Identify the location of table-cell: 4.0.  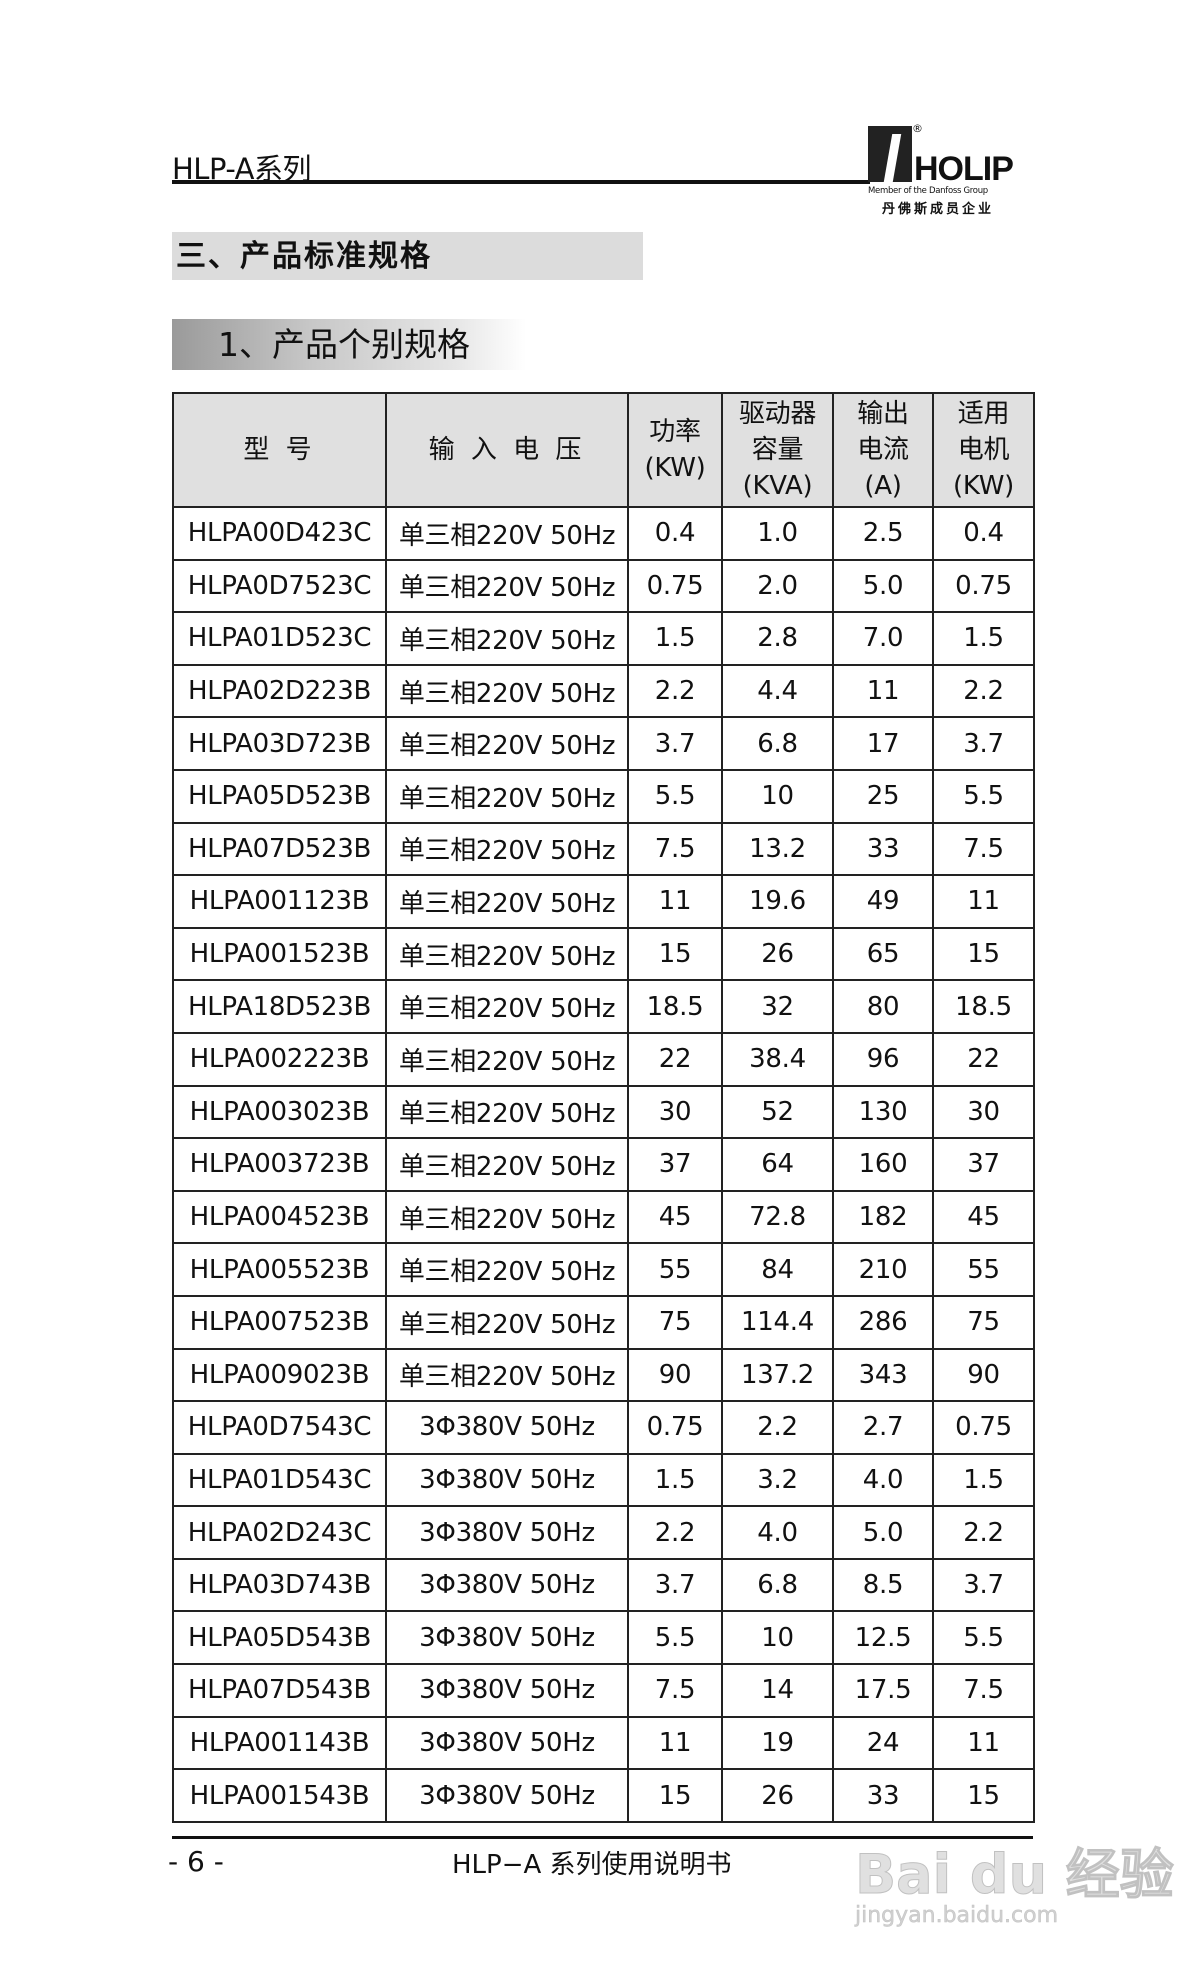
(777, 1532).